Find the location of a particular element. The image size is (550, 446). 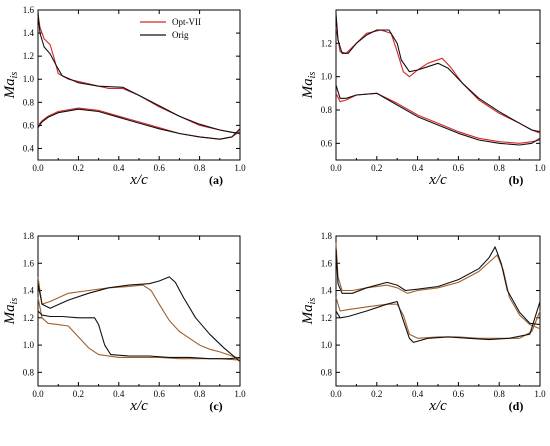

panel-label: (b) is located at coordinates (516, 180).